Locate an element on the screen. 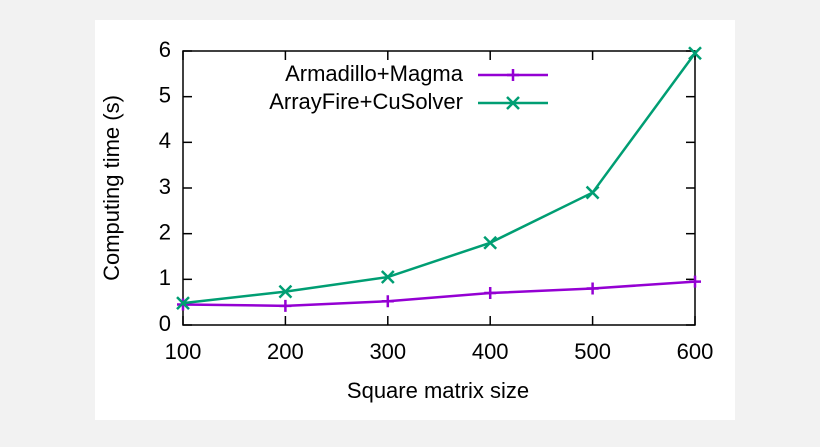  legend-label: ArrayFire+CuSolver is located at coordinates (366, 101).